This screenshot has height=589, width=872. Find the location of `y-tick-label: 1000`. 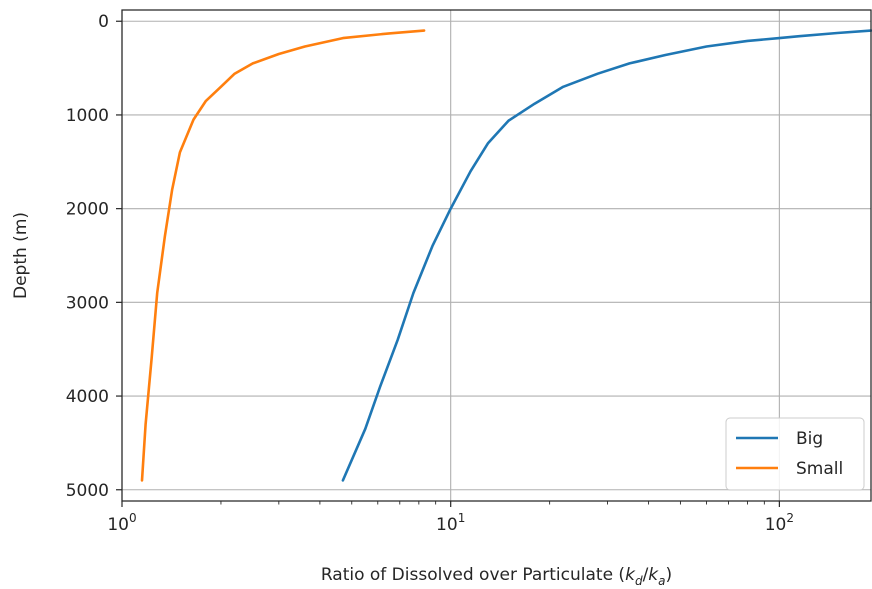

y-tick-label: 1000 is located at coordinates (87, 116).